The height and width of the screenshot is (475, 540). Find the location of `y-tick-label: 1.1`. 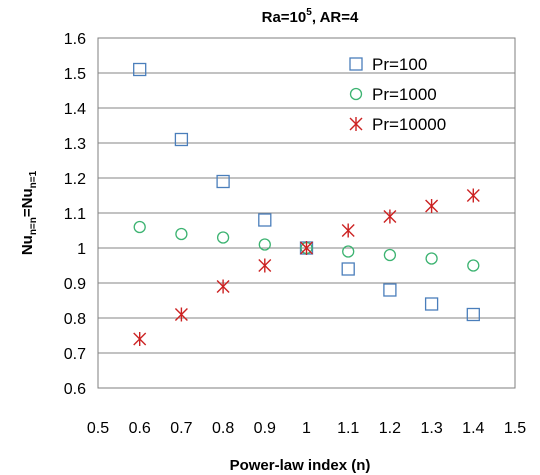

y-tick-label: 1.1 is located at coordinates (75, 214).